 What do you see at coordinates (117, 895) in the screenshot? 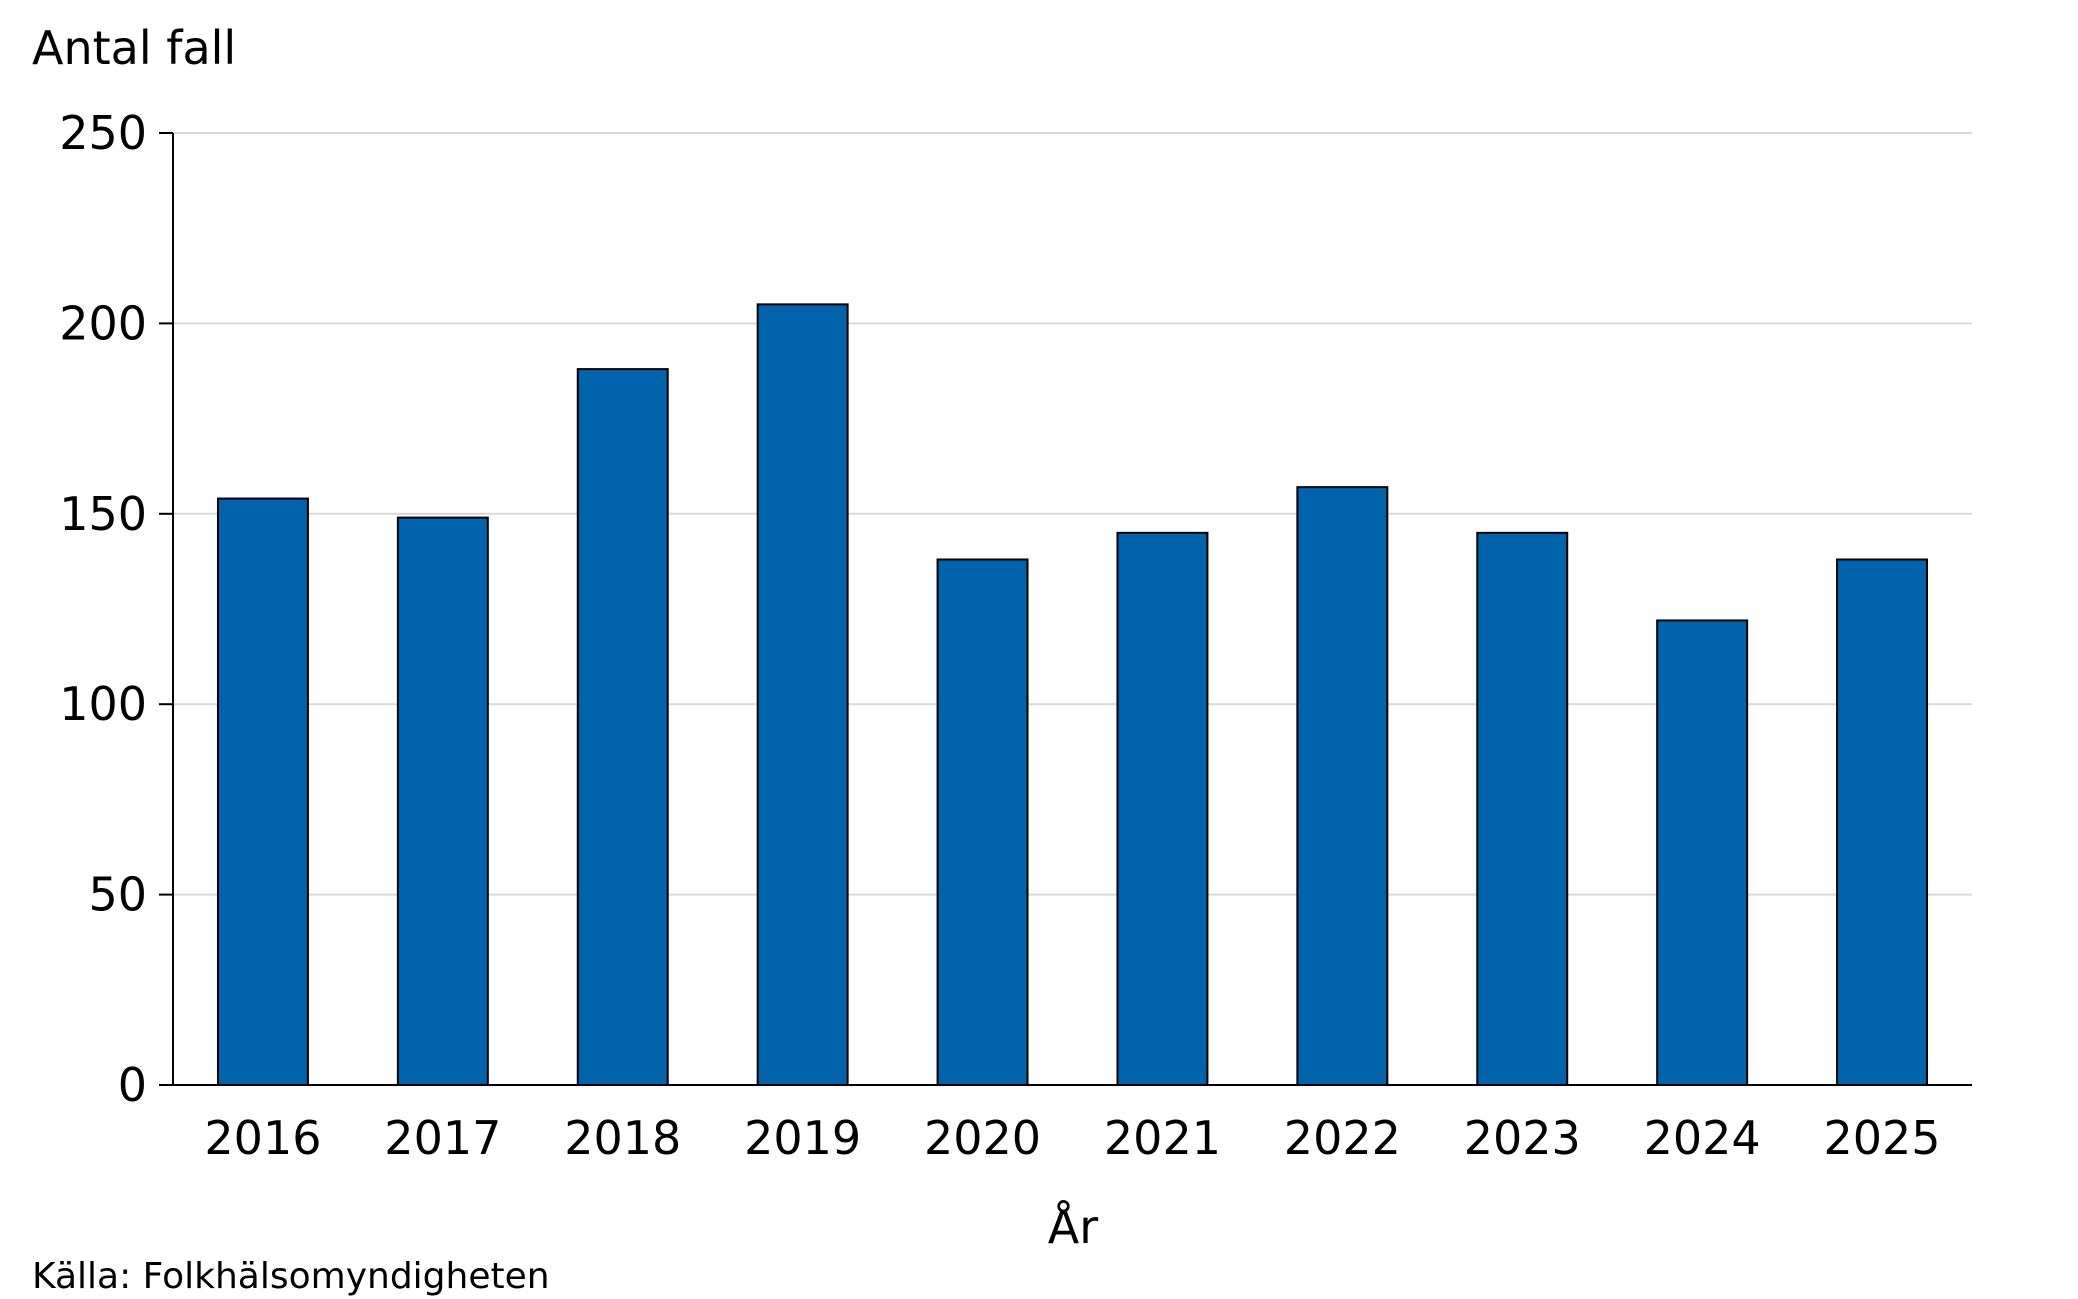
I see `y-tick-label: 50` at bounding box center [117, 895].